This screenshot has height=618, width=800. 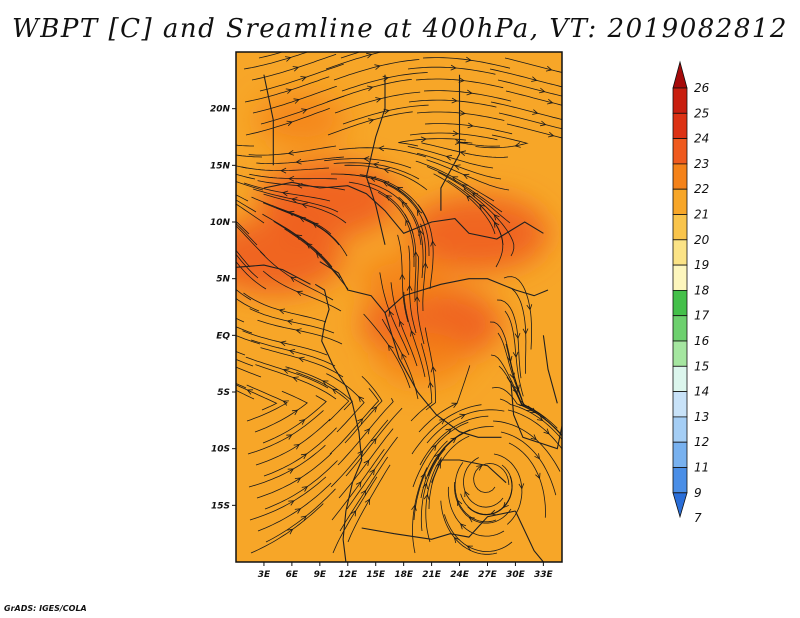 I want to click on colorbar-label-7: 7, so click(x=698, y=518).